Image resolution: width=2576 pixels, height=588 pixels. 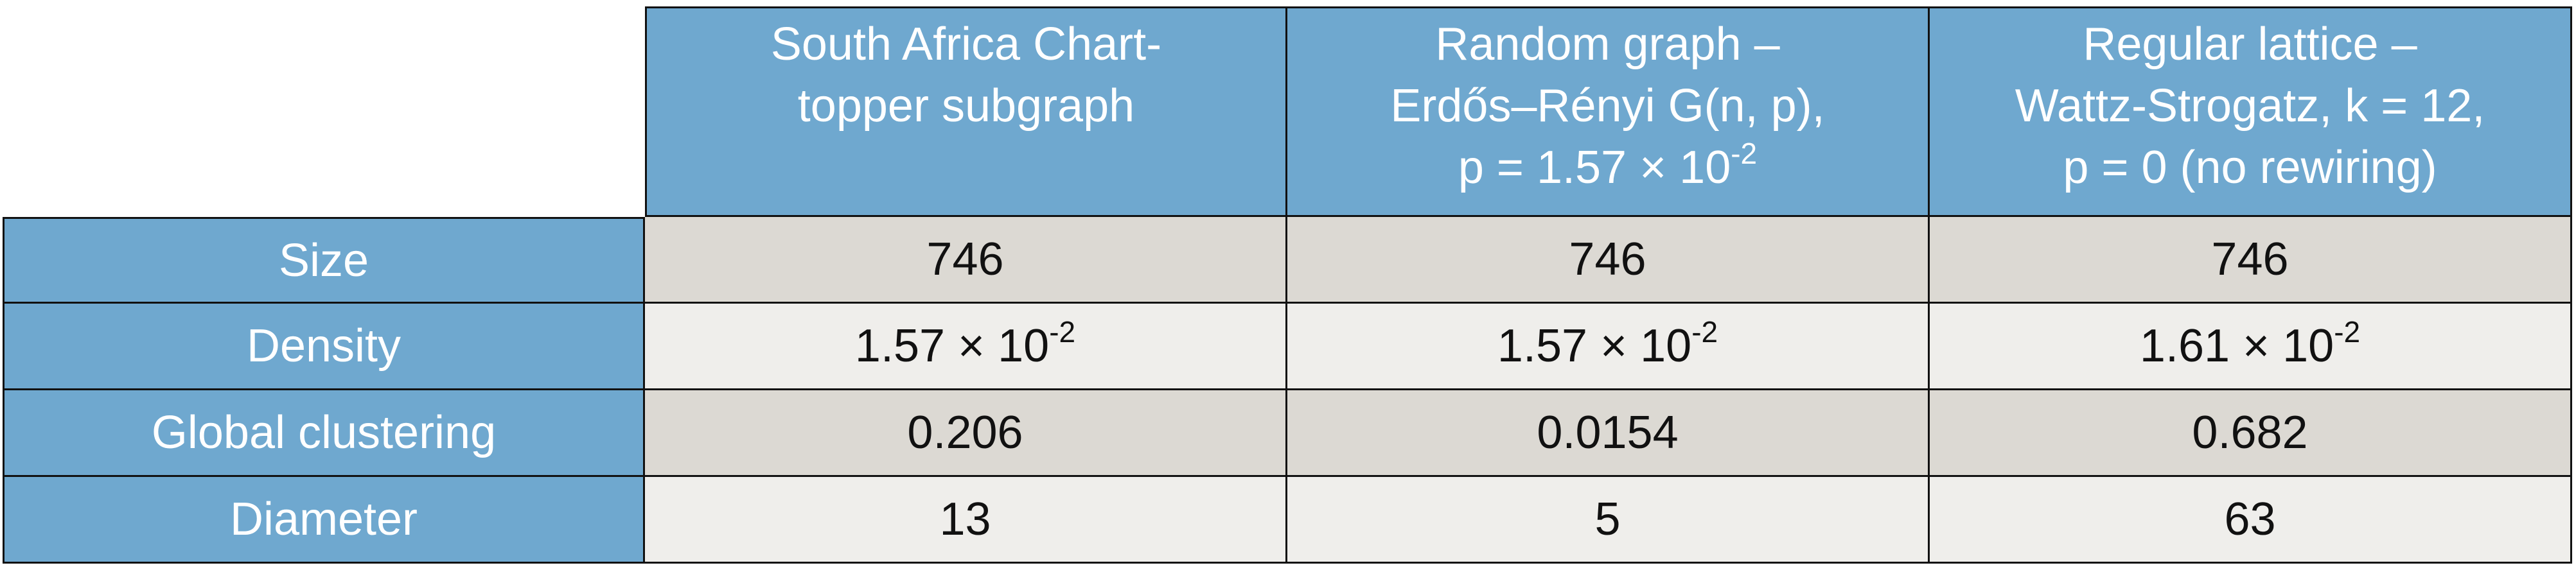 I want to click on data-cell: 5, so click(x=1608, y=520).